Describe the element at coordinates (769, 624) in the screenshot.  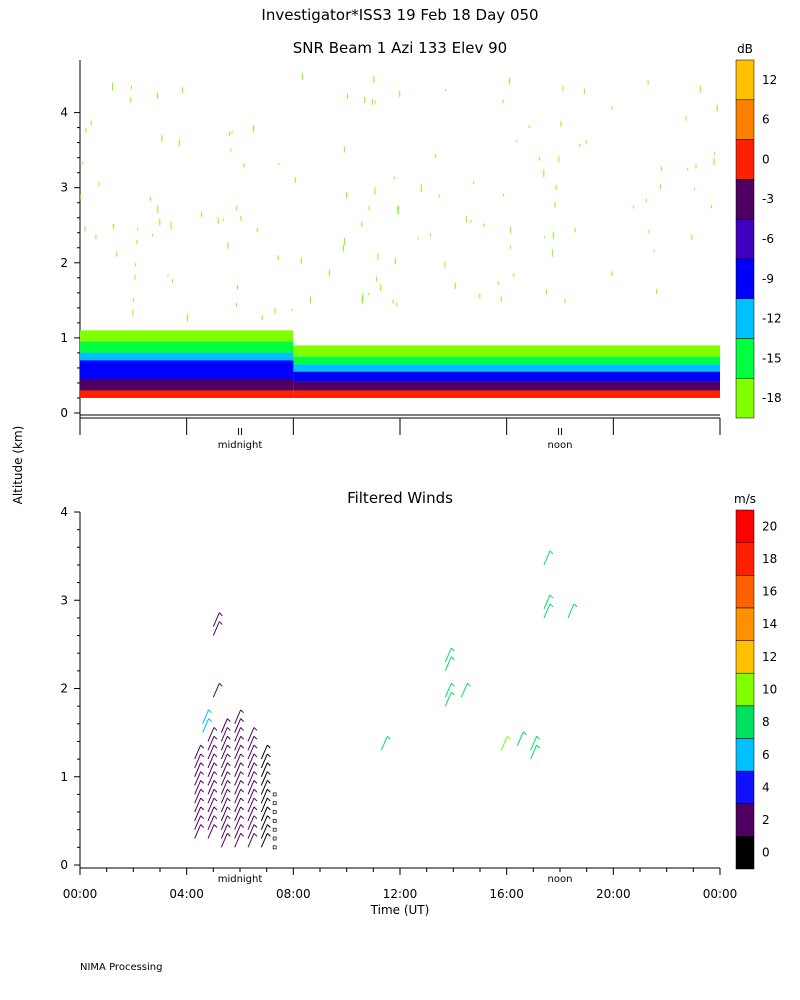
I see `winds-colorbar-tick: 14` at that location.